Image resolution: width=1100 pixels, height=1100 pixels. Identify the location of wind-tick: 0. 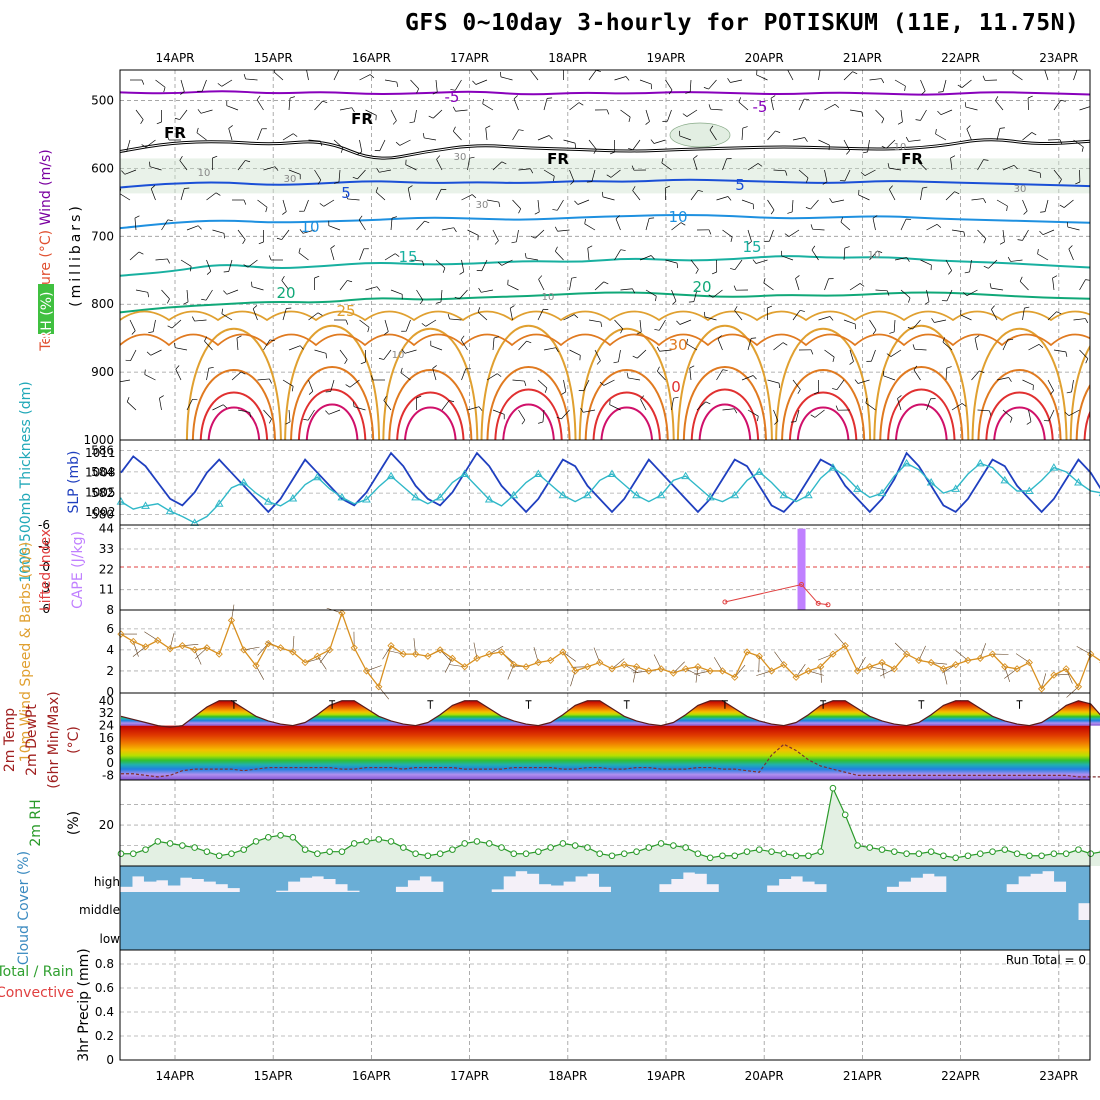
(110, 692).